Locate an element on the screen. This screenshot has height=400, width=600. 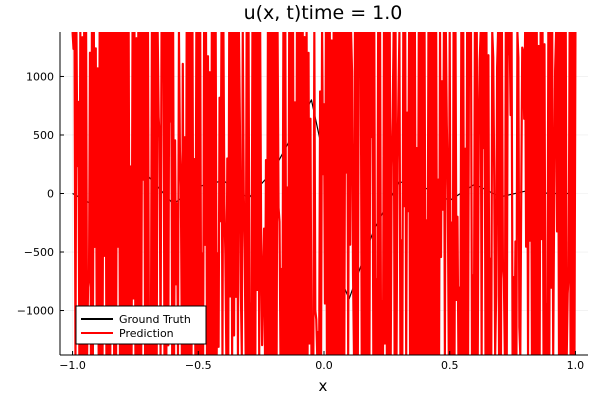
x-tick-label: 0.5 is located at coordinates (450, 365).